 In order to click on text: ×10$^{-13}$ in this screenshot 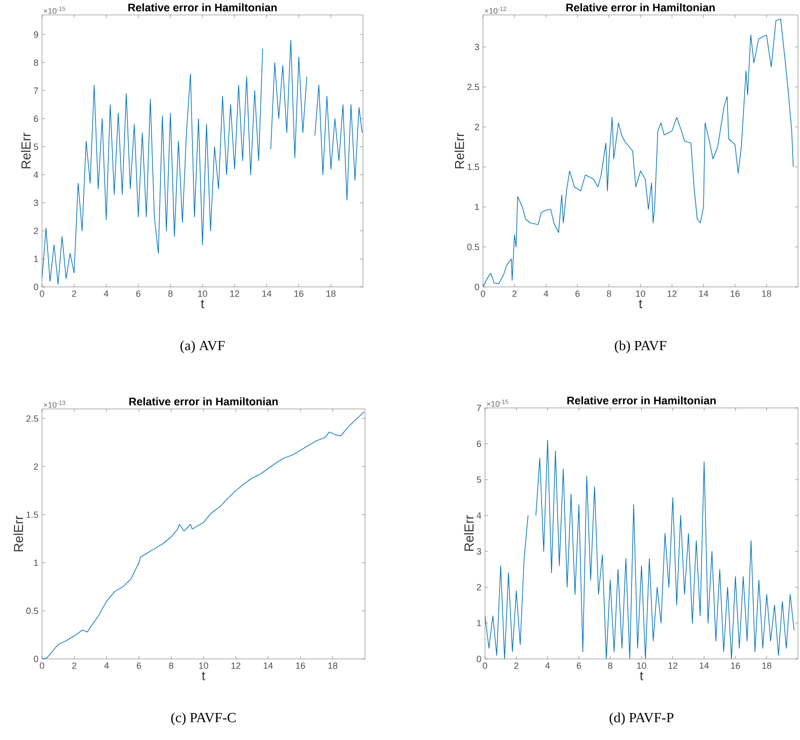, I will do `click(55, 404)`.